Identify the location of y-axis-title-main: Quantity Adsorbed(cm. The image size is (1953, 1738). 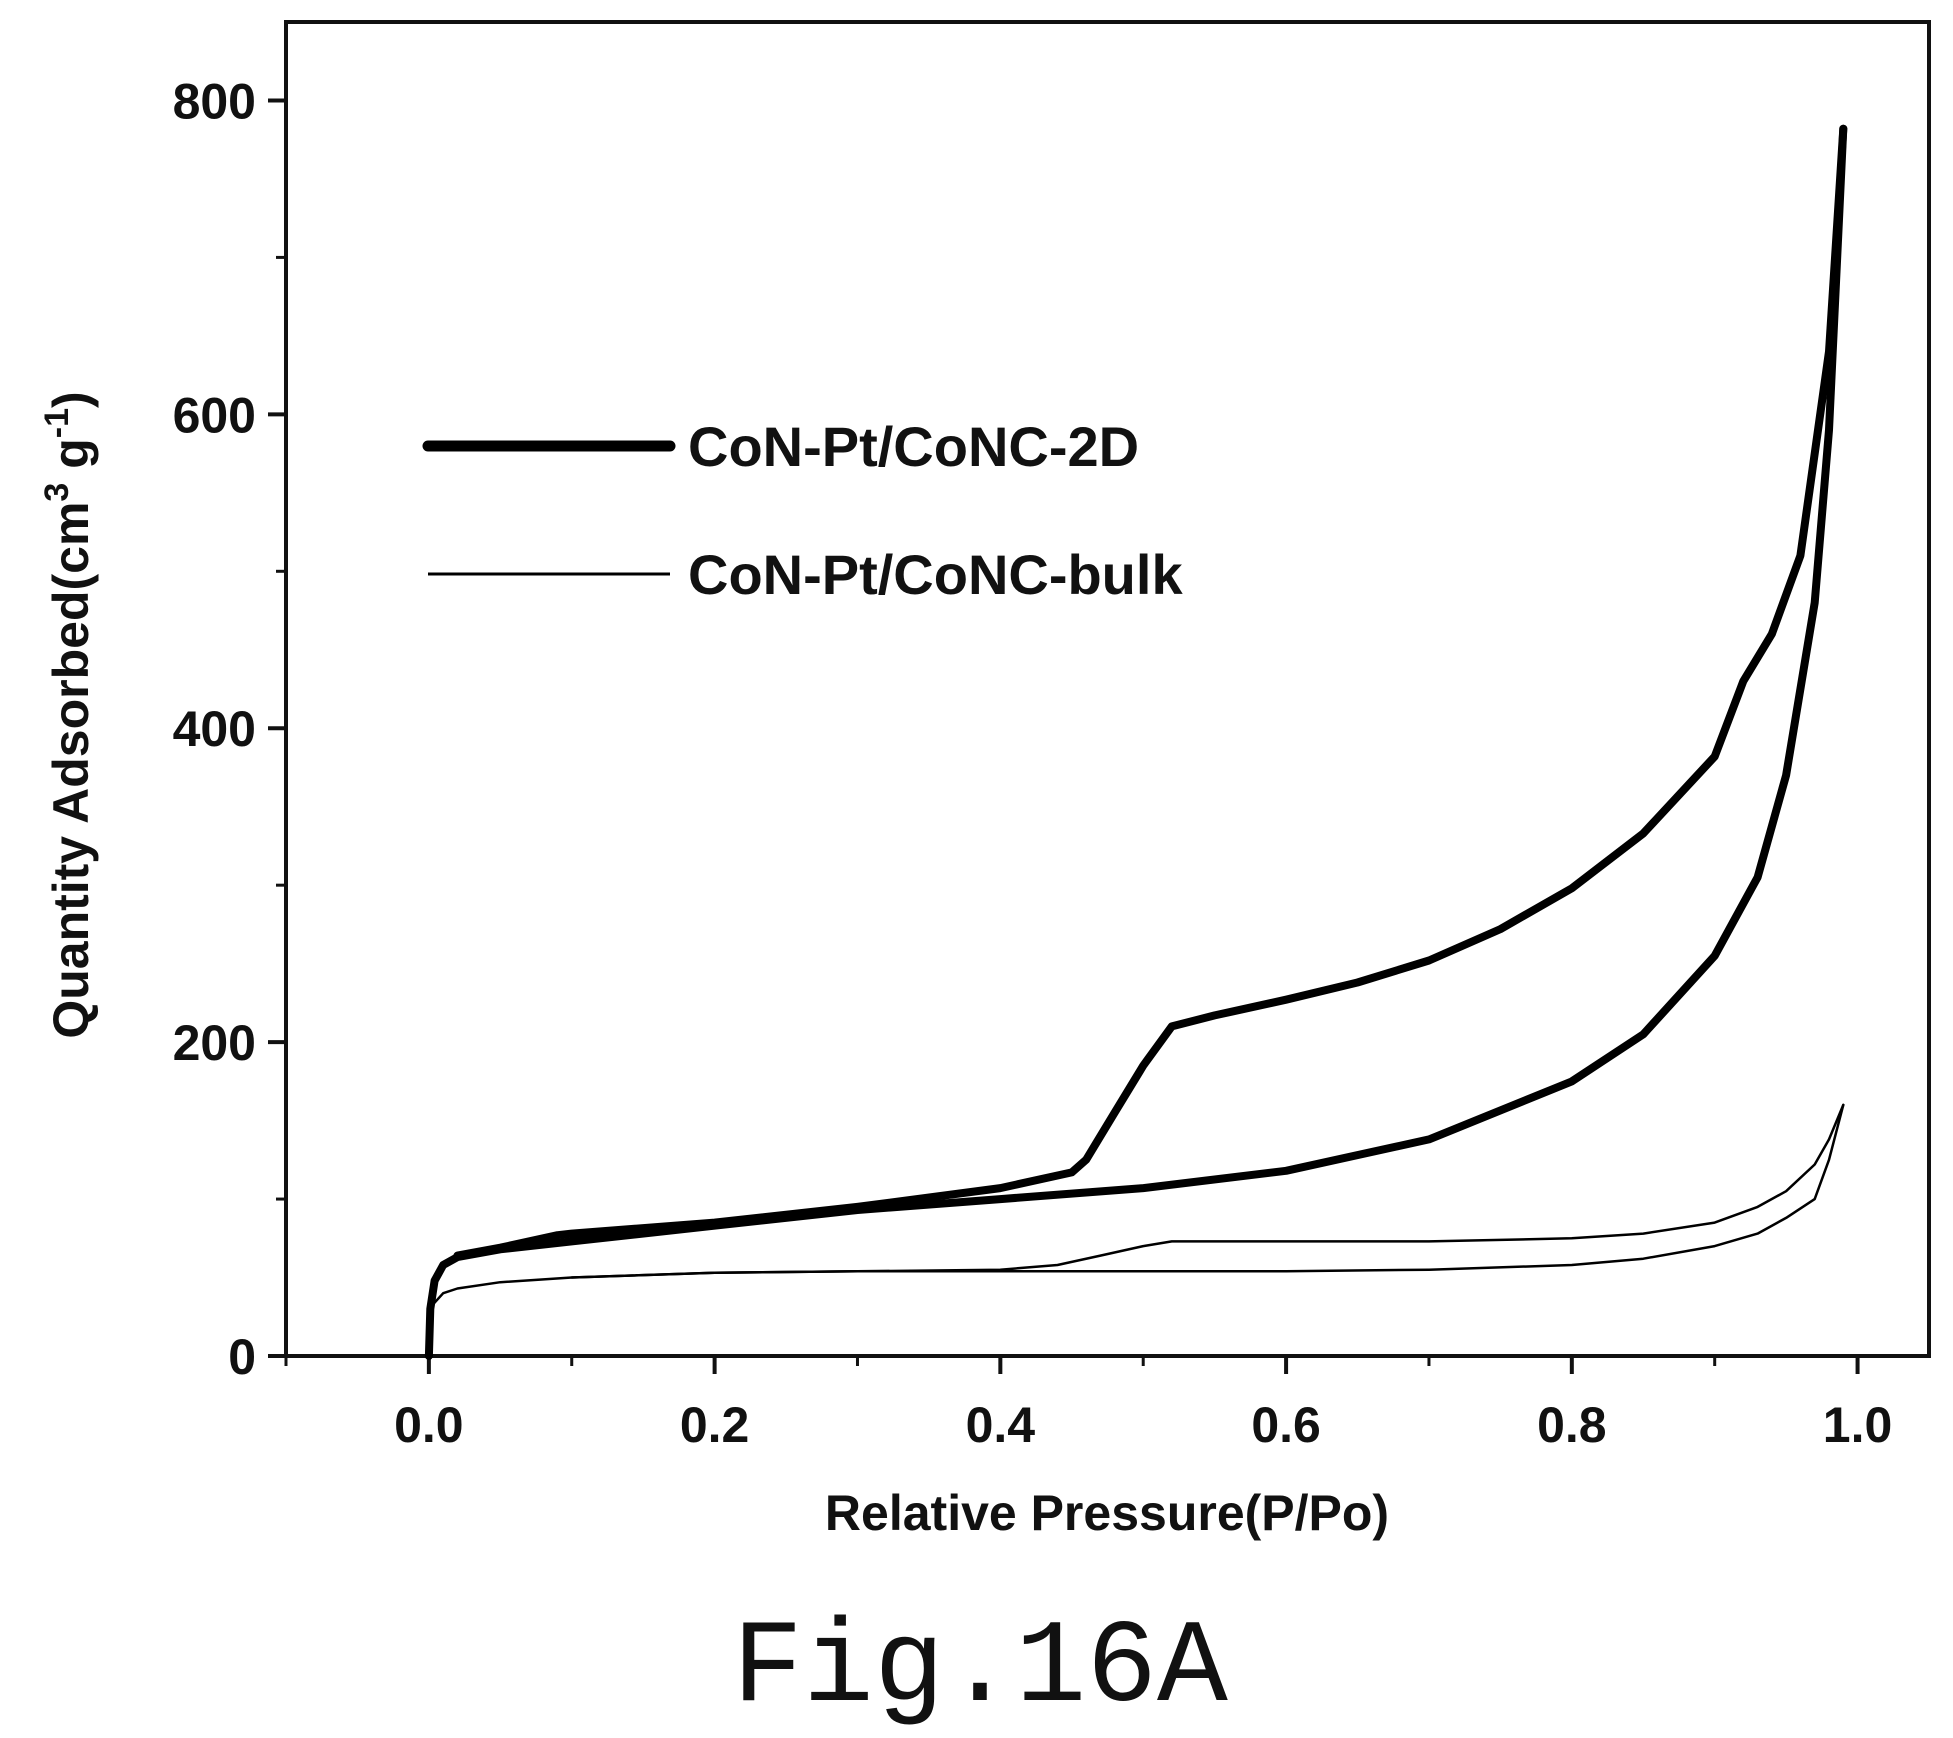
(71, 770).